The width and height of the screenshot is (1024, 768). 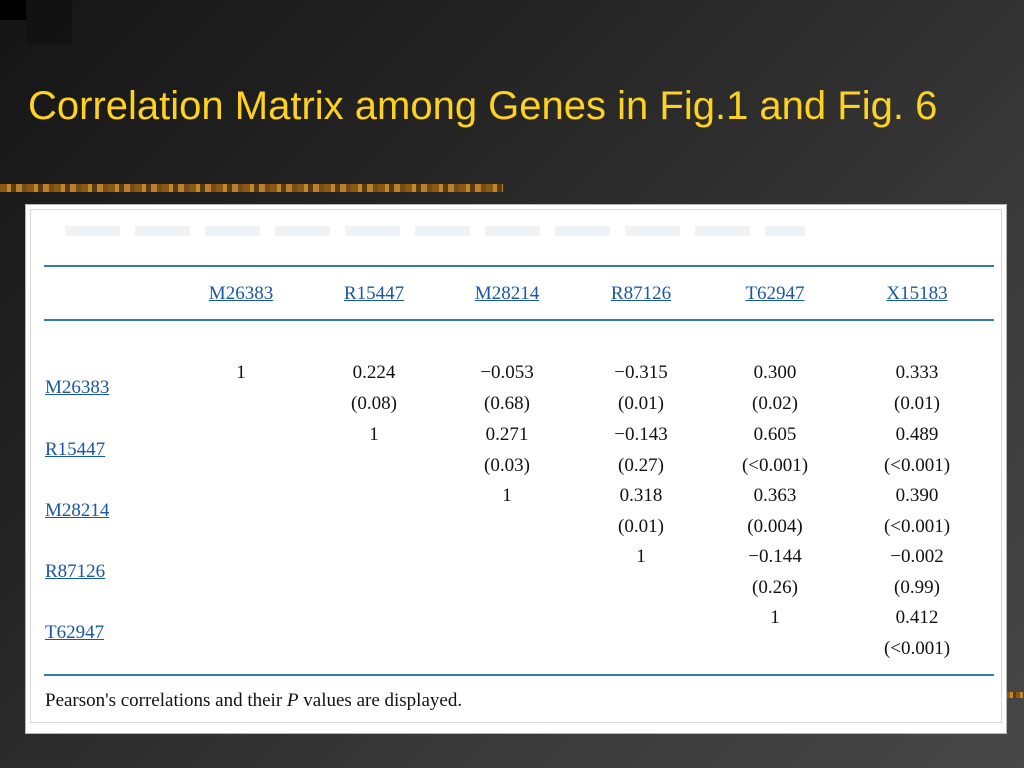 What do you see at coordinates (380, 700) in the screenshot?
I see `footnote-text-after: values are displayed.` at bounding box center [380, 700].